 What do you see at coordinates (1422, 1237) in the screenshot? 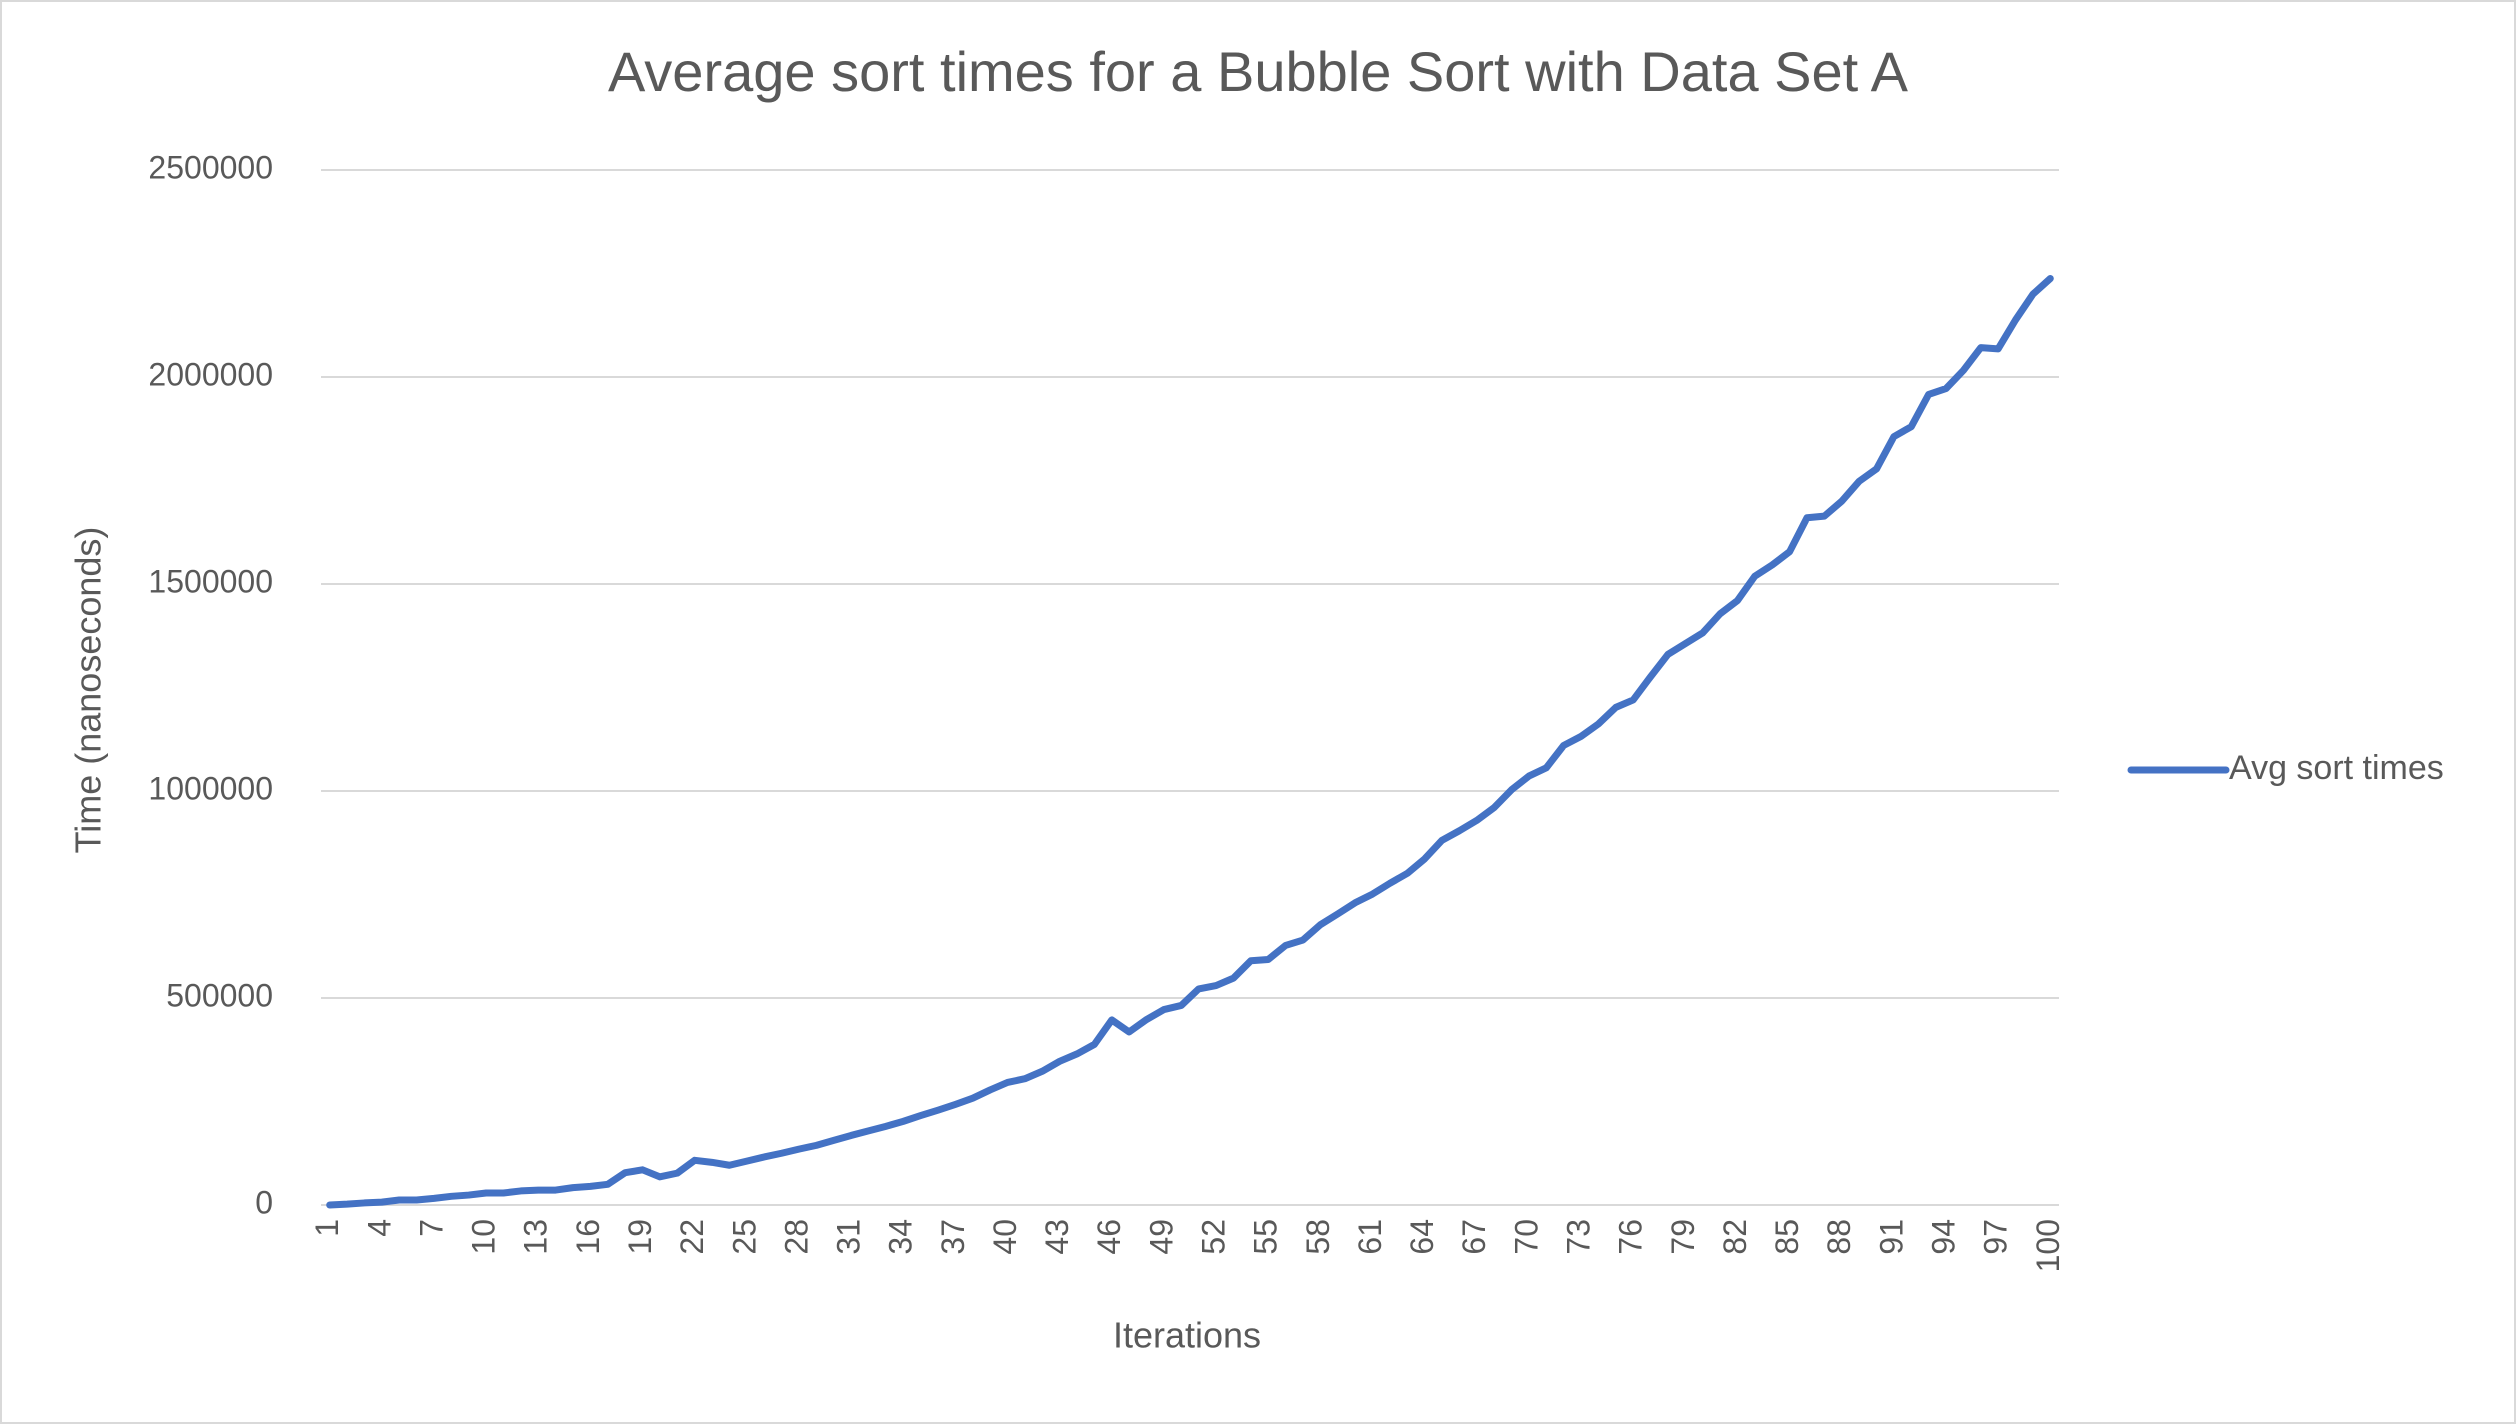
I see `x-tick-label: 64` at bounding box center [1422, 1237].